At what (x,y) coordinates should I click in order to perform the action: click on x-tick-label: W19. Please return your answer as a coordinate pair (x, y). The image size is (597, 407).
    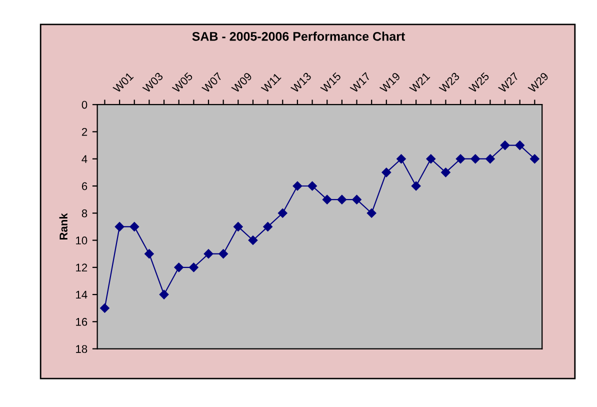
    Looking at the image, I should click on (390, 83).